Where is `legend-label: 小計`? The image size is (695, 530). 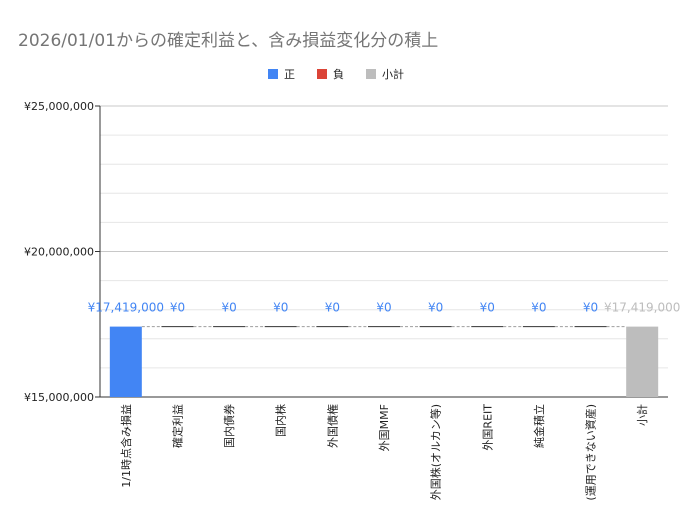 legend-label: 小計 is located at coordinates (393, 74).